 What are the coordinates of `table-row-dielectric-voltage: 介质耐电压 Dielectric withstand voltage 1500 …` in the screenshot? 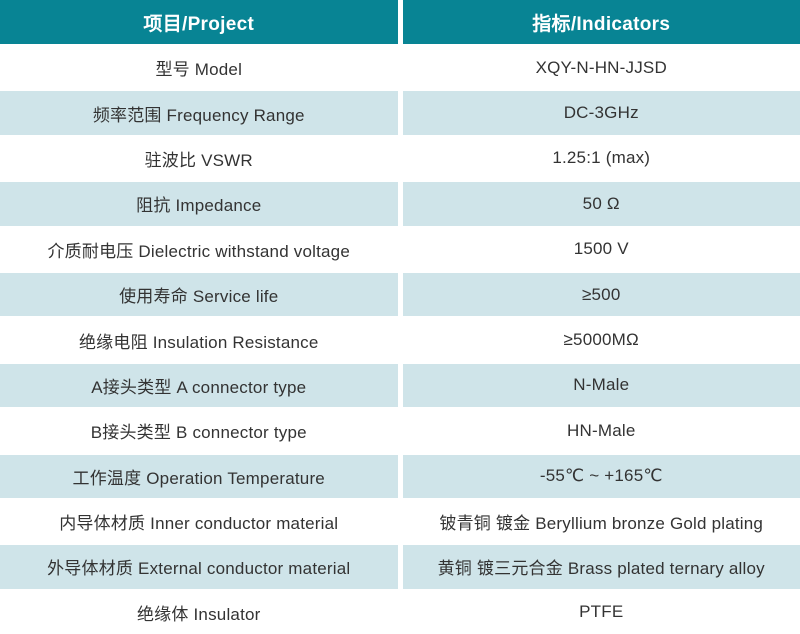 It's located at (400, 249).